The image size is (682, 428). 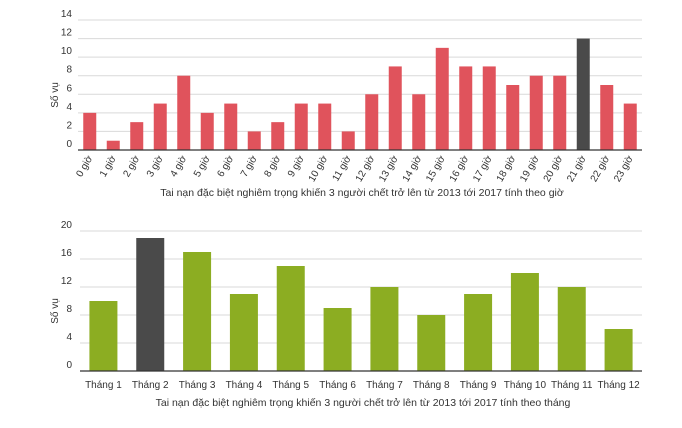 I want to click on x-tick-label: 6 giờ, so click(x=225, y=167).